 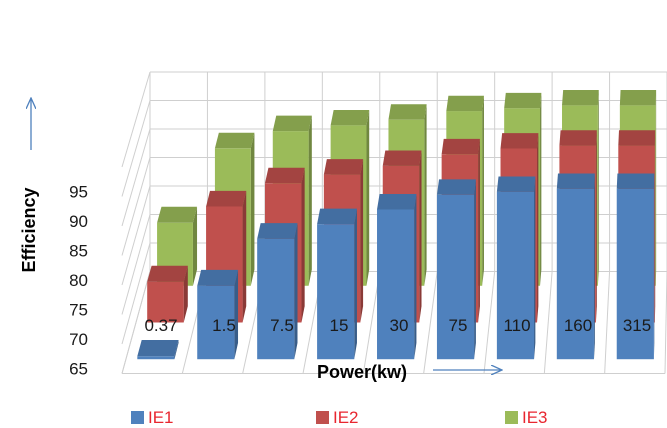 What do you see at coordinates (78, 280) in the screenshot?
I see `y-tick-label: 80` at bounding box center [78, 280].